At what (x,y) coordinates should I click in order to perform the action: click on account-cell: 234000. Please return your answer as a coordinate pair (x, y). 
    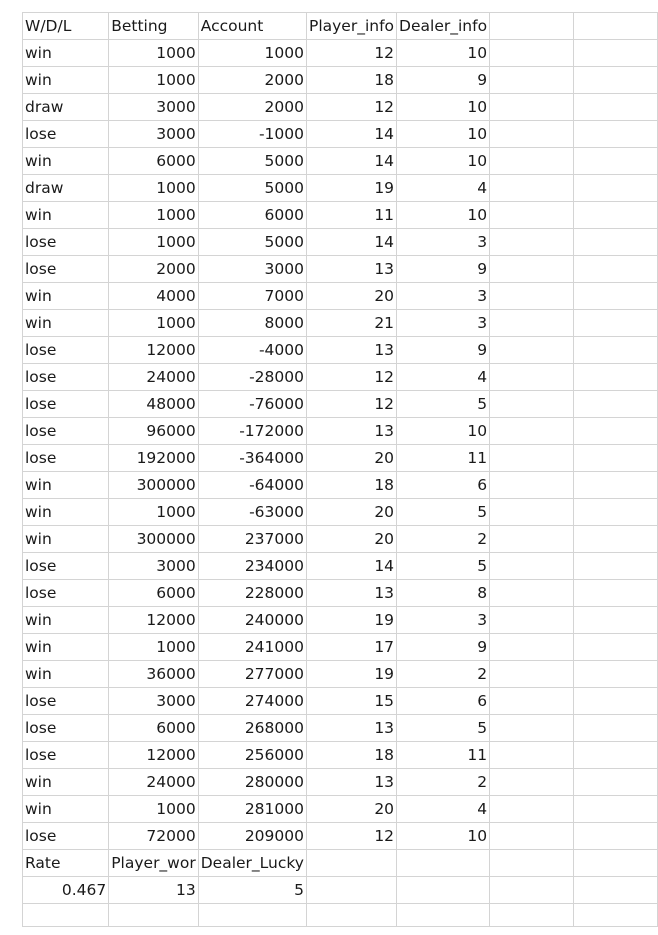
    Looking at the image, I should click on (252, 566).